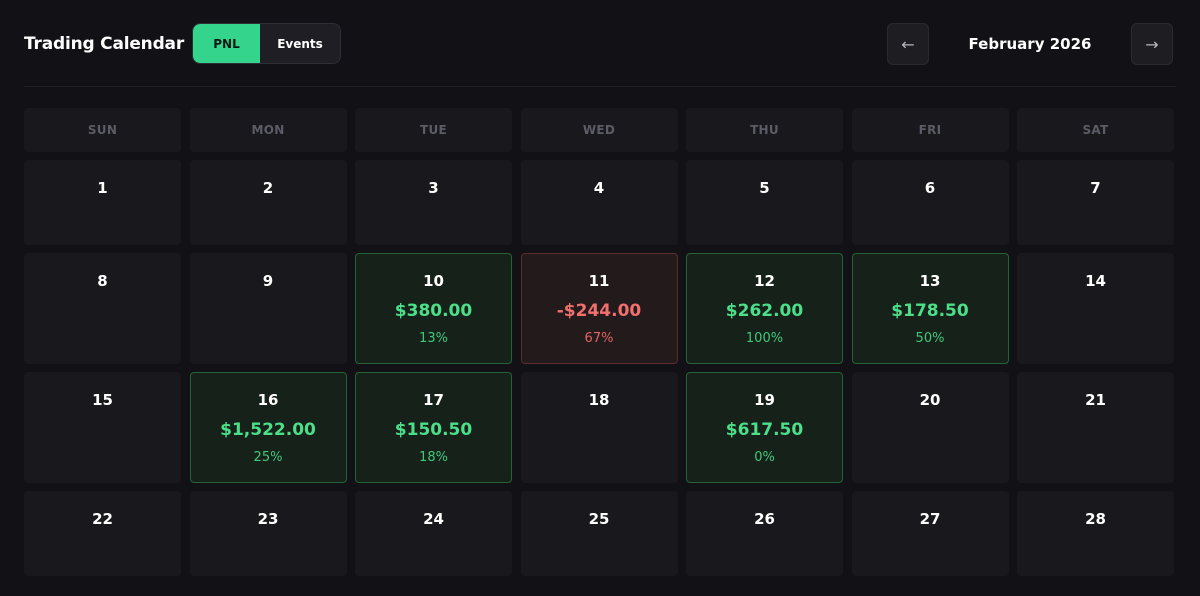 The image size is (1200, 596). Describe the element at coordinates (764, 188) in the screenshot. I see `day-number: 5` at that location.